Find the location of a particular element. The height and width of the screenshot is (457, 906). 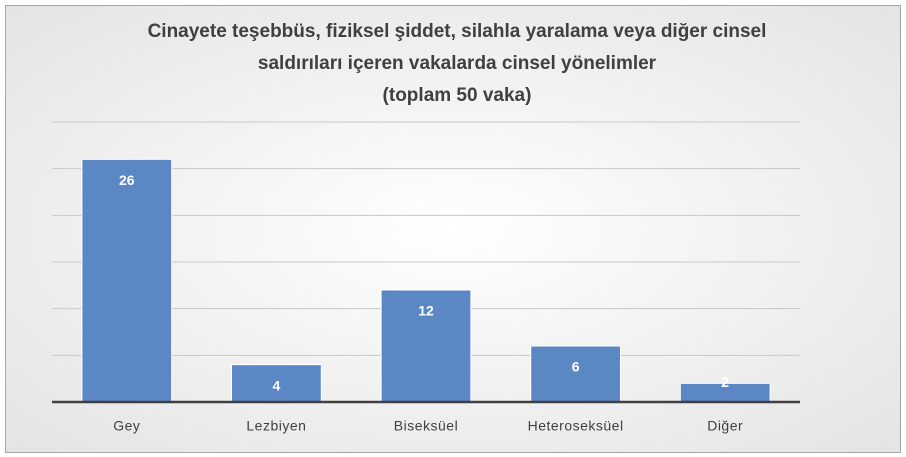

x-tick-label: Gey is located at coordinates (126, 426).